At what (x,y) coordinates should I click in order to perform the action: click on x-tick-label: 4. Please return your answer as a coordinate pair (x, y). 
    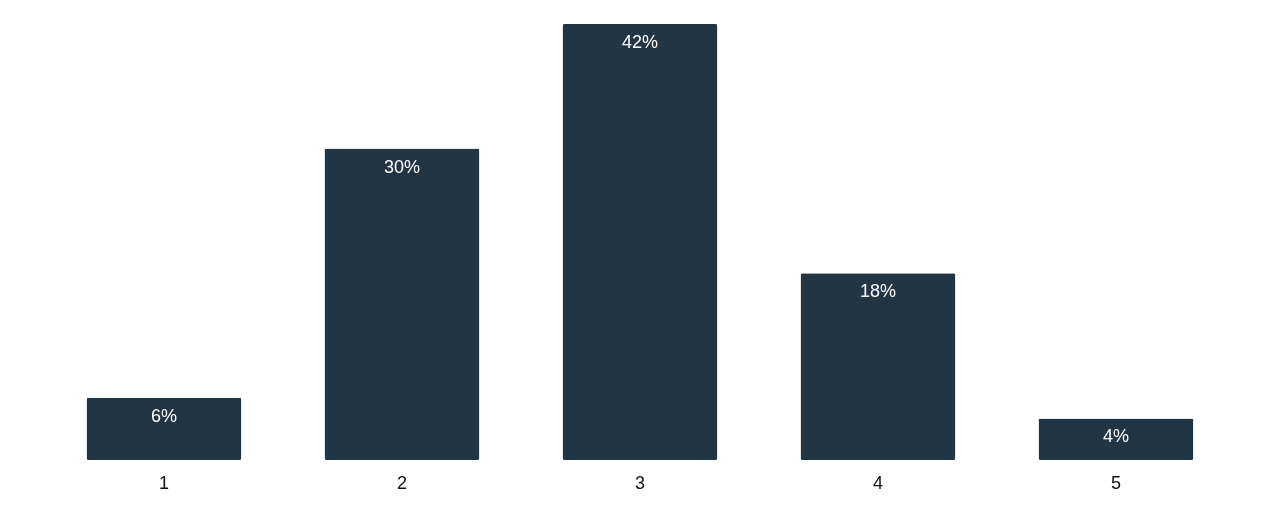
    Looking at the image, I should click on (878, 482).